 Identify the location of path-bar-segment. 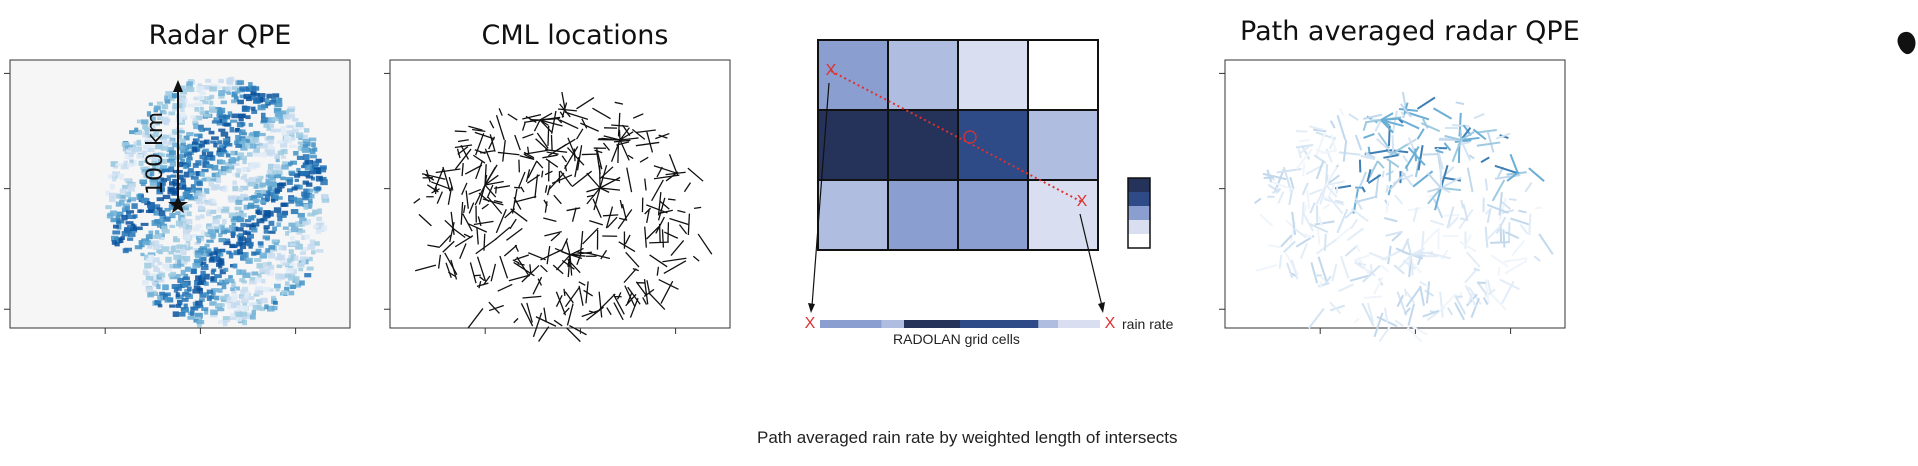
(932, 324).